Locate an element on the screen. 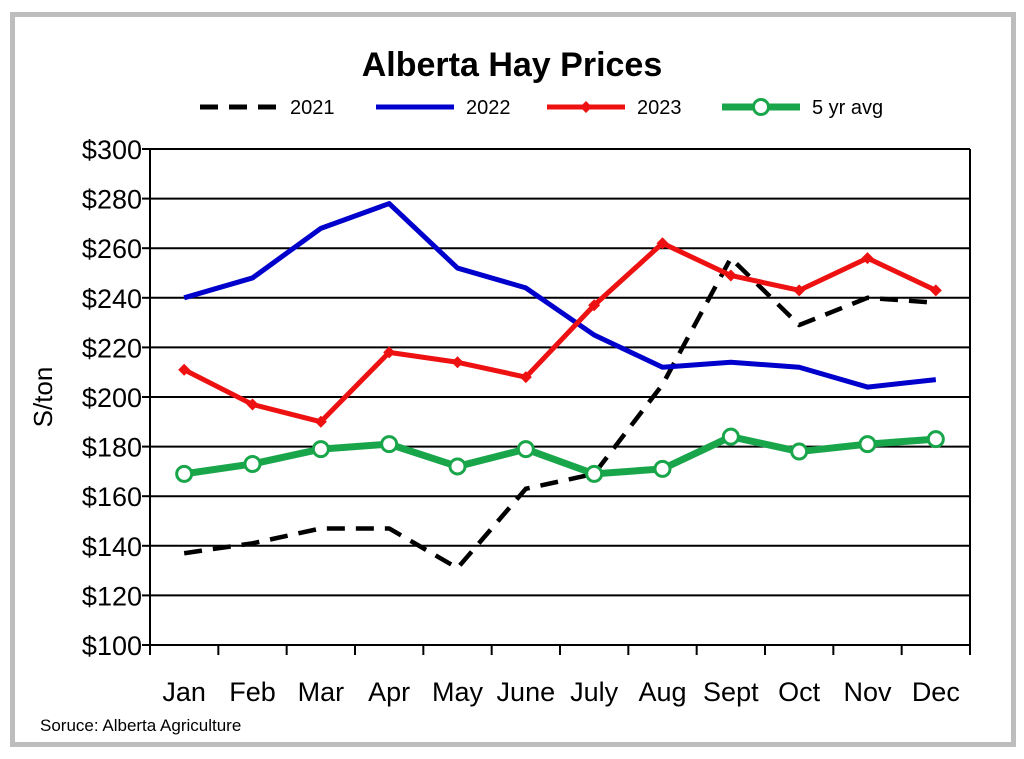  y-tick-label: $120 is located at coordinates (112, 596).